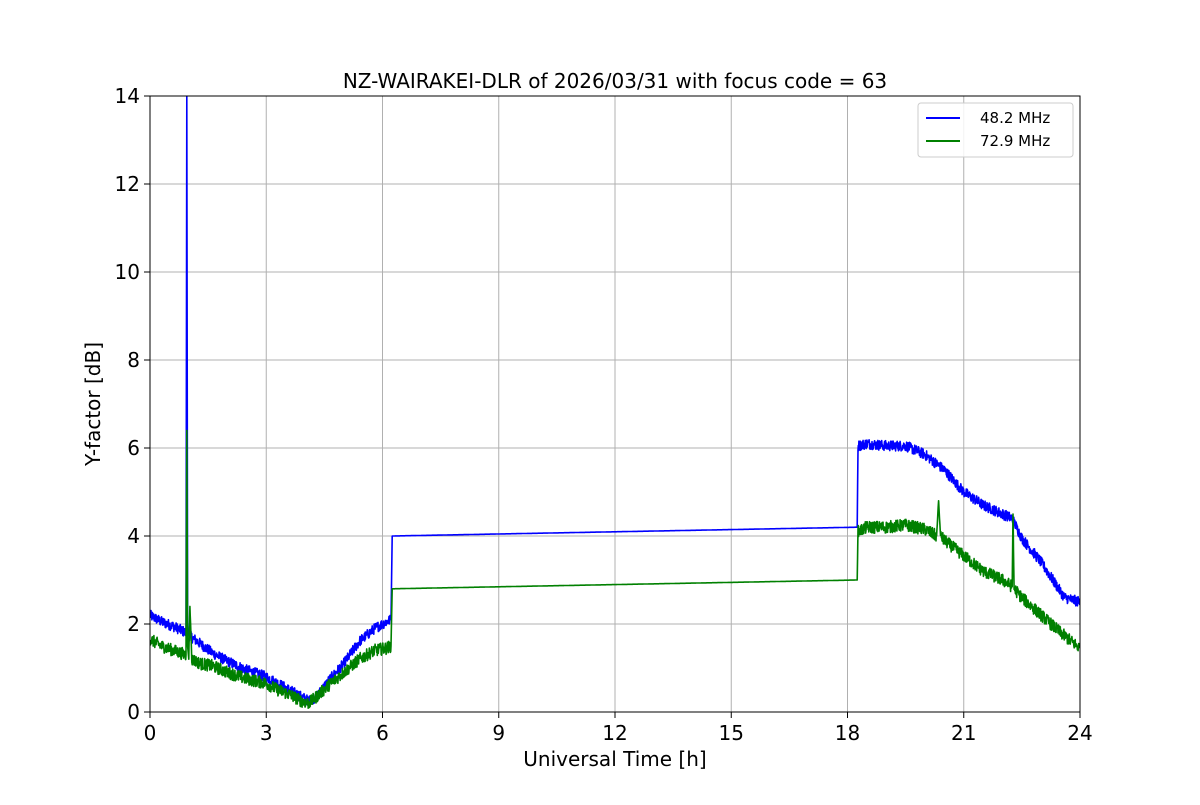 Image resolution: width=1200 pixels, height=805 pixels. Describe the element at coordinates (133, 360) in the screenshot. I see `y-tick-label: 8` at that location.